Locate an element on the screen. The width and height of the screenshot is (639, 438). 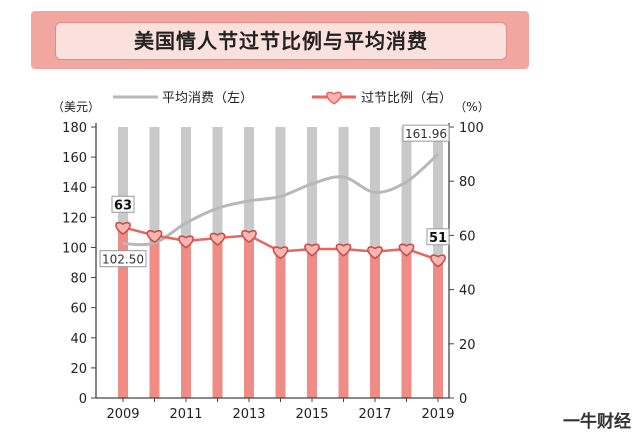
right-tick-label: 60 is located at coordinates (467, 236).